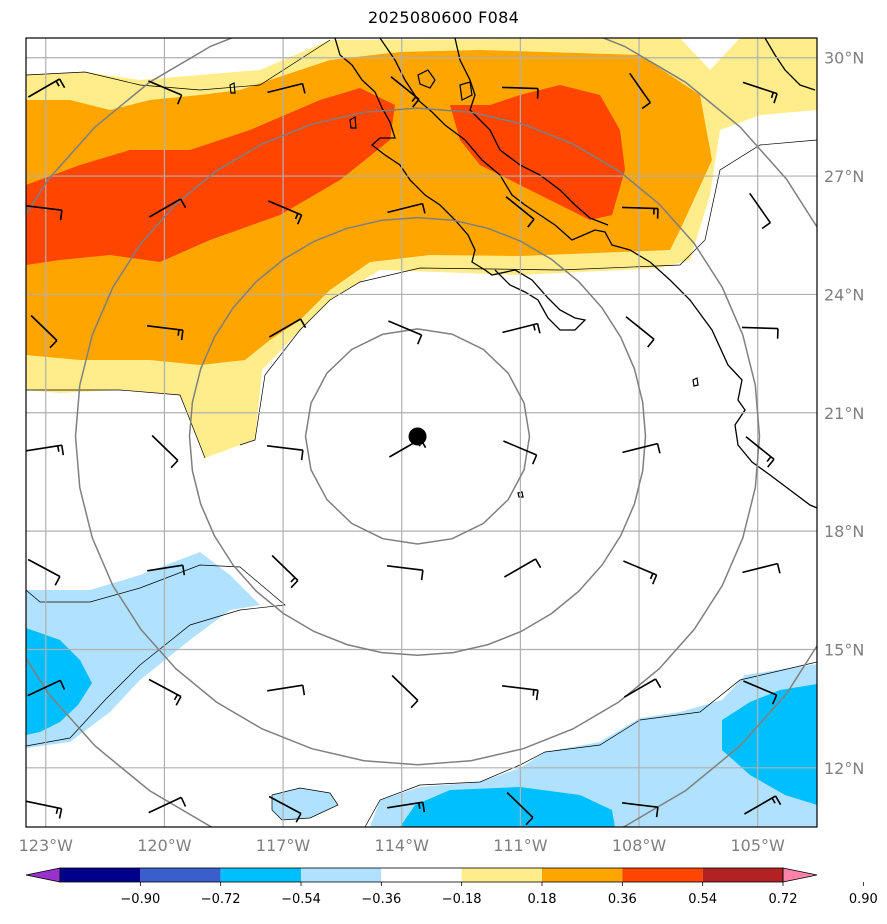 The height and width of the screenshot is (924, 887). What do you see at coordinates (844, 768) in the screenshot?
I see `latitude-tick-label: 12°N` at bounding box center [844, 768].